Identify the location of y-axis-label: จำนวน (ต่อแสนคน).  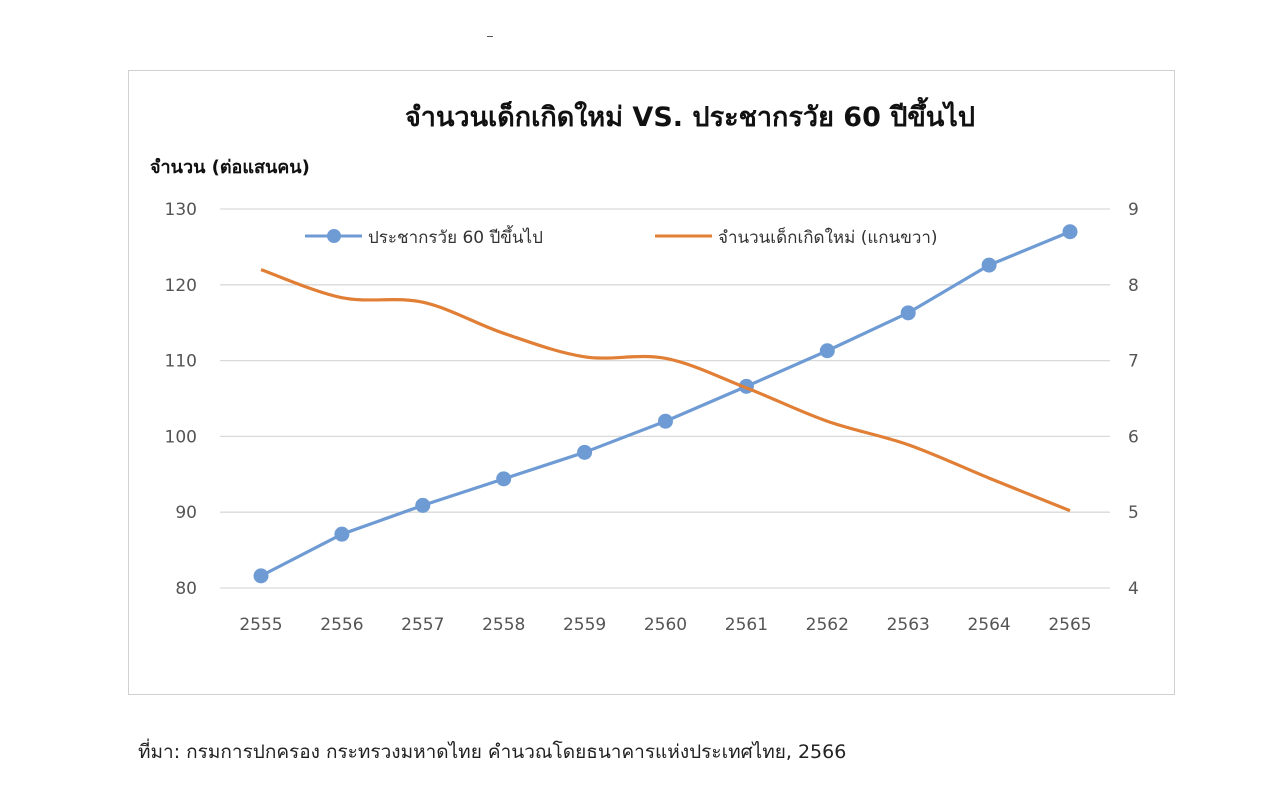
(230, 167).